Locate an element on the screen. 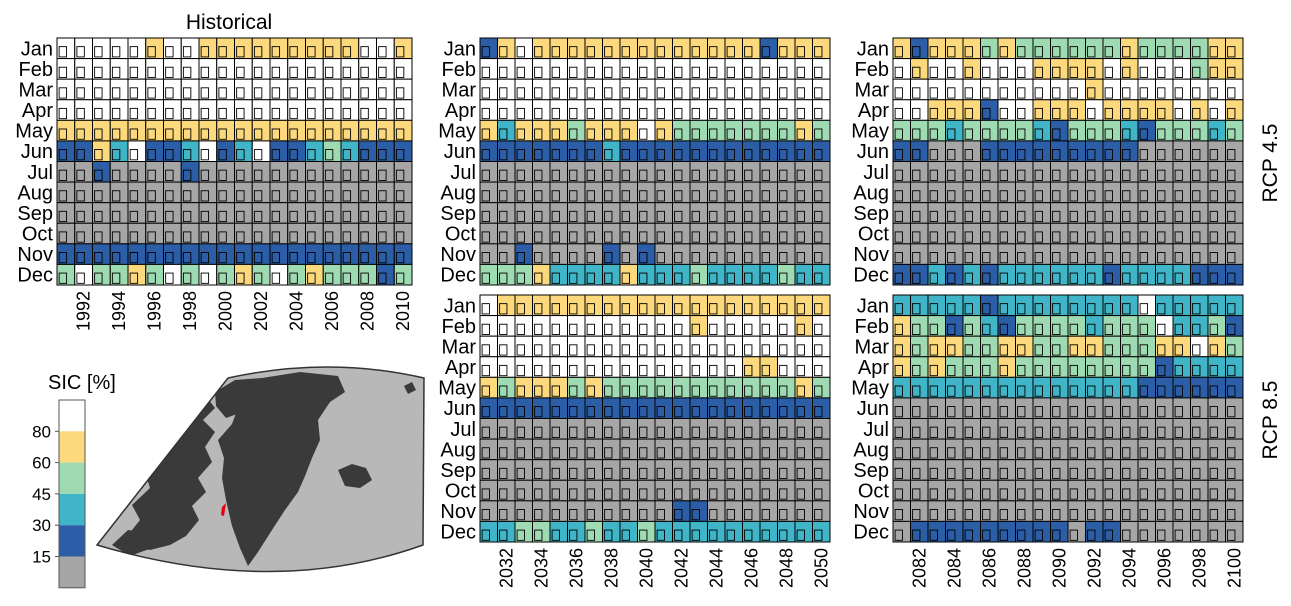 The height and width of the screenshot is (606, 1291). month-label: Jul is located at coordinates (463, 430).